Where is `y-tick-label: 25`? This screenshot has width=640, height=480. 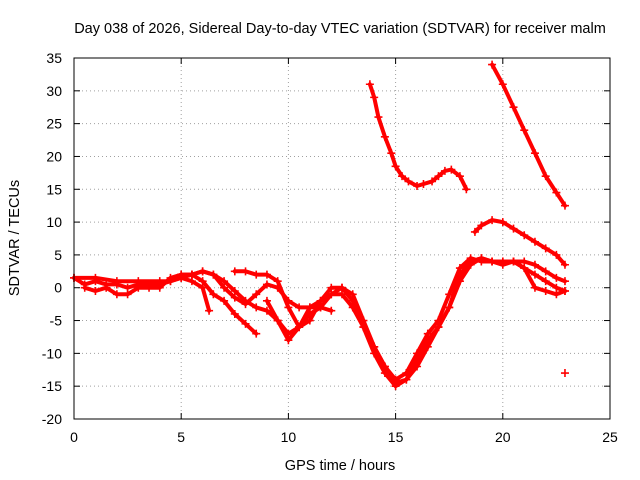 y-tick-label: 25 is located at coordinates (54, 124).